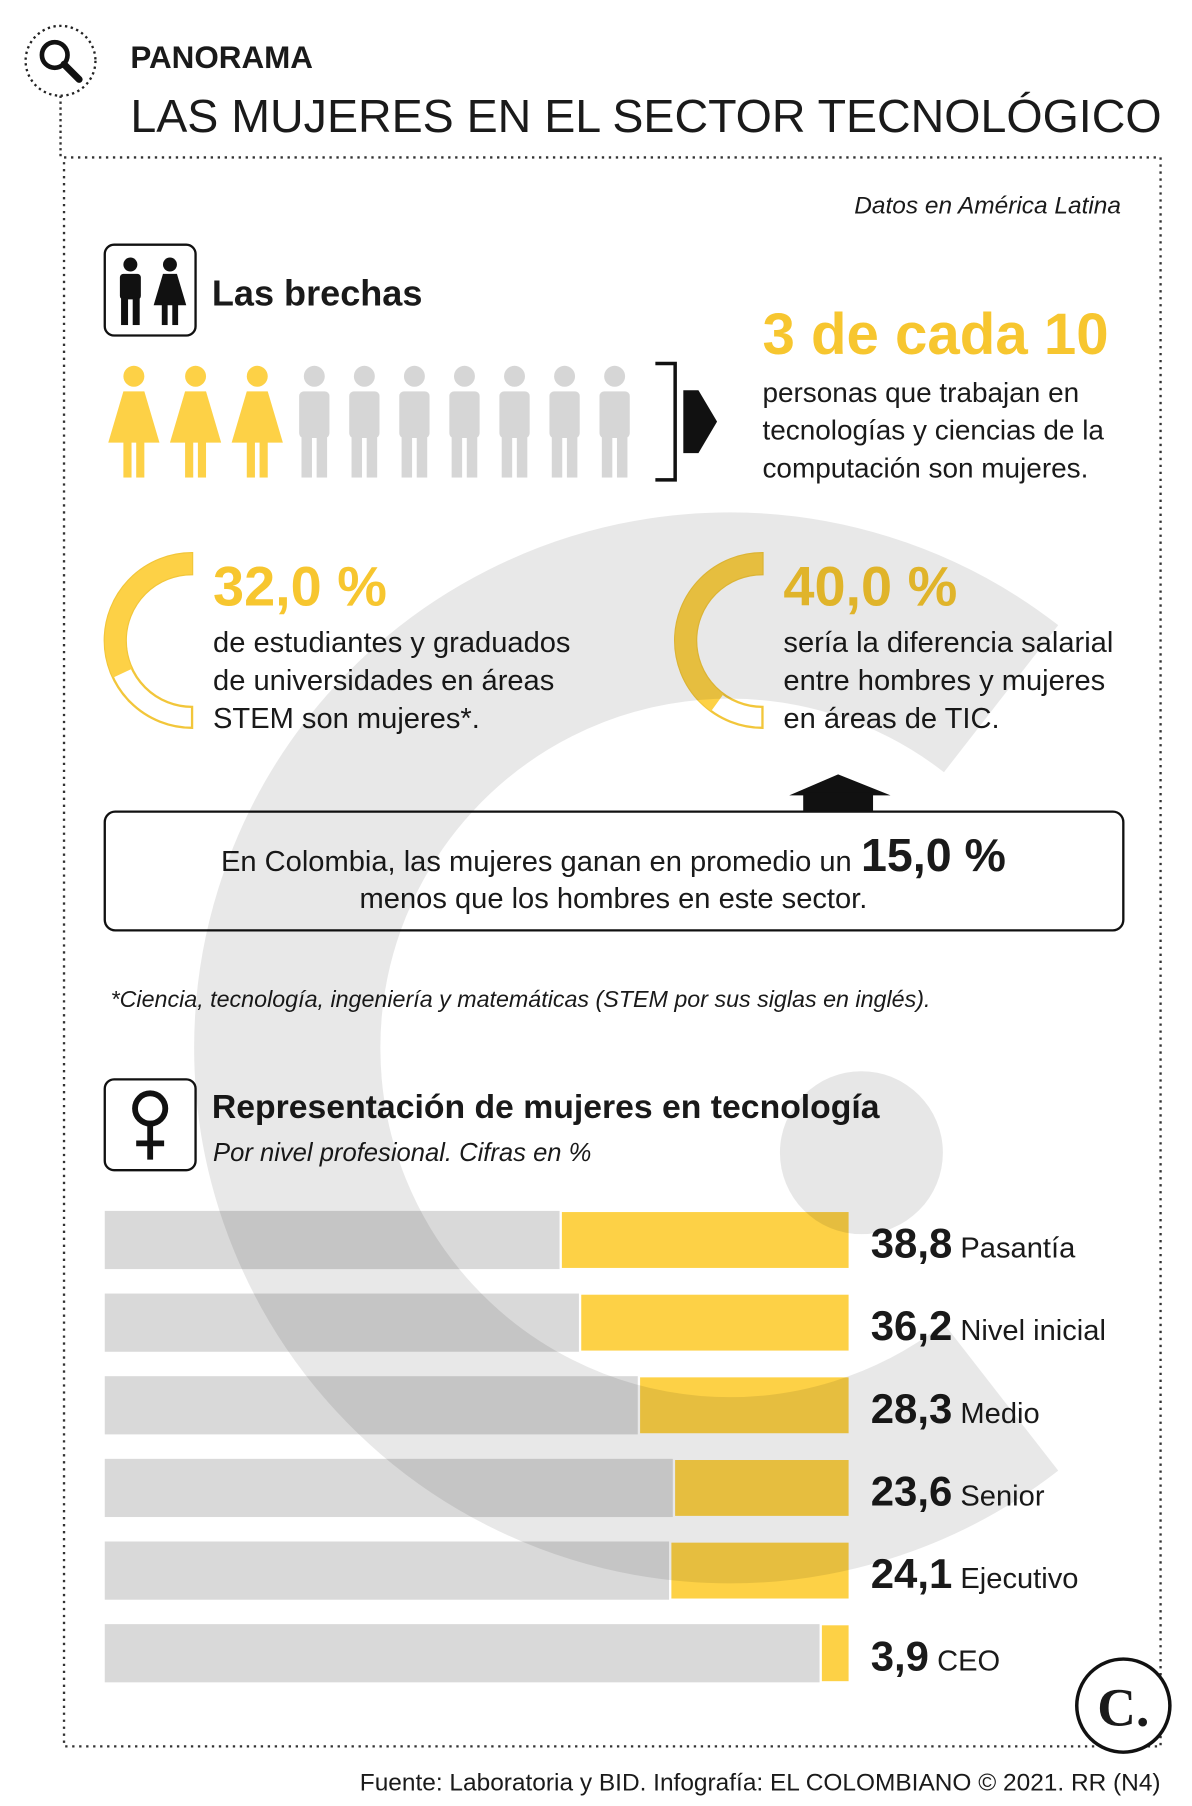 The height and width of the screenshot is (1806, 1192). I want to click on chart-title: Representación de mujeres en tecnología, so click(546, 1107).